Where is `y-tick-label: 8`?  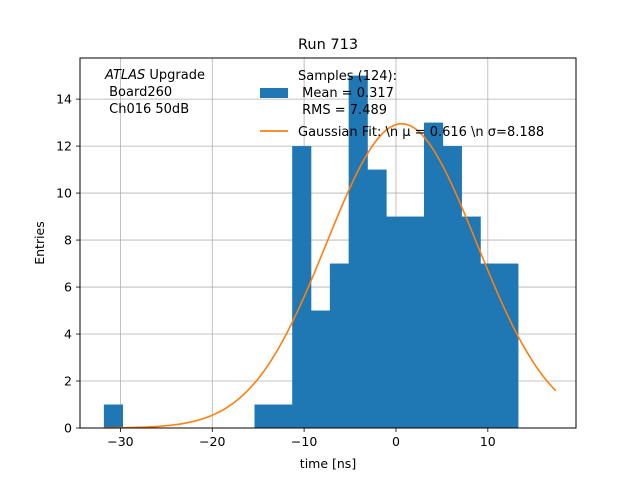 y-tick-label: 8 is located at coordinates (68, 240).